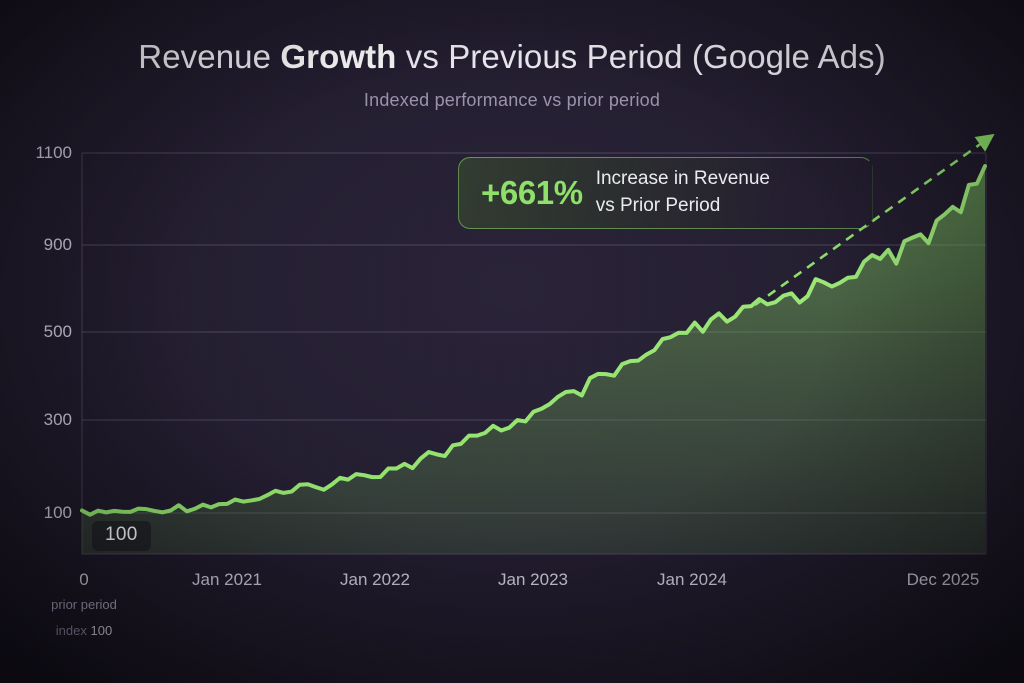 This screenshot has height=683, width=1024. I want to click on x-tick-label: Jan 2024, so click(692, 579).